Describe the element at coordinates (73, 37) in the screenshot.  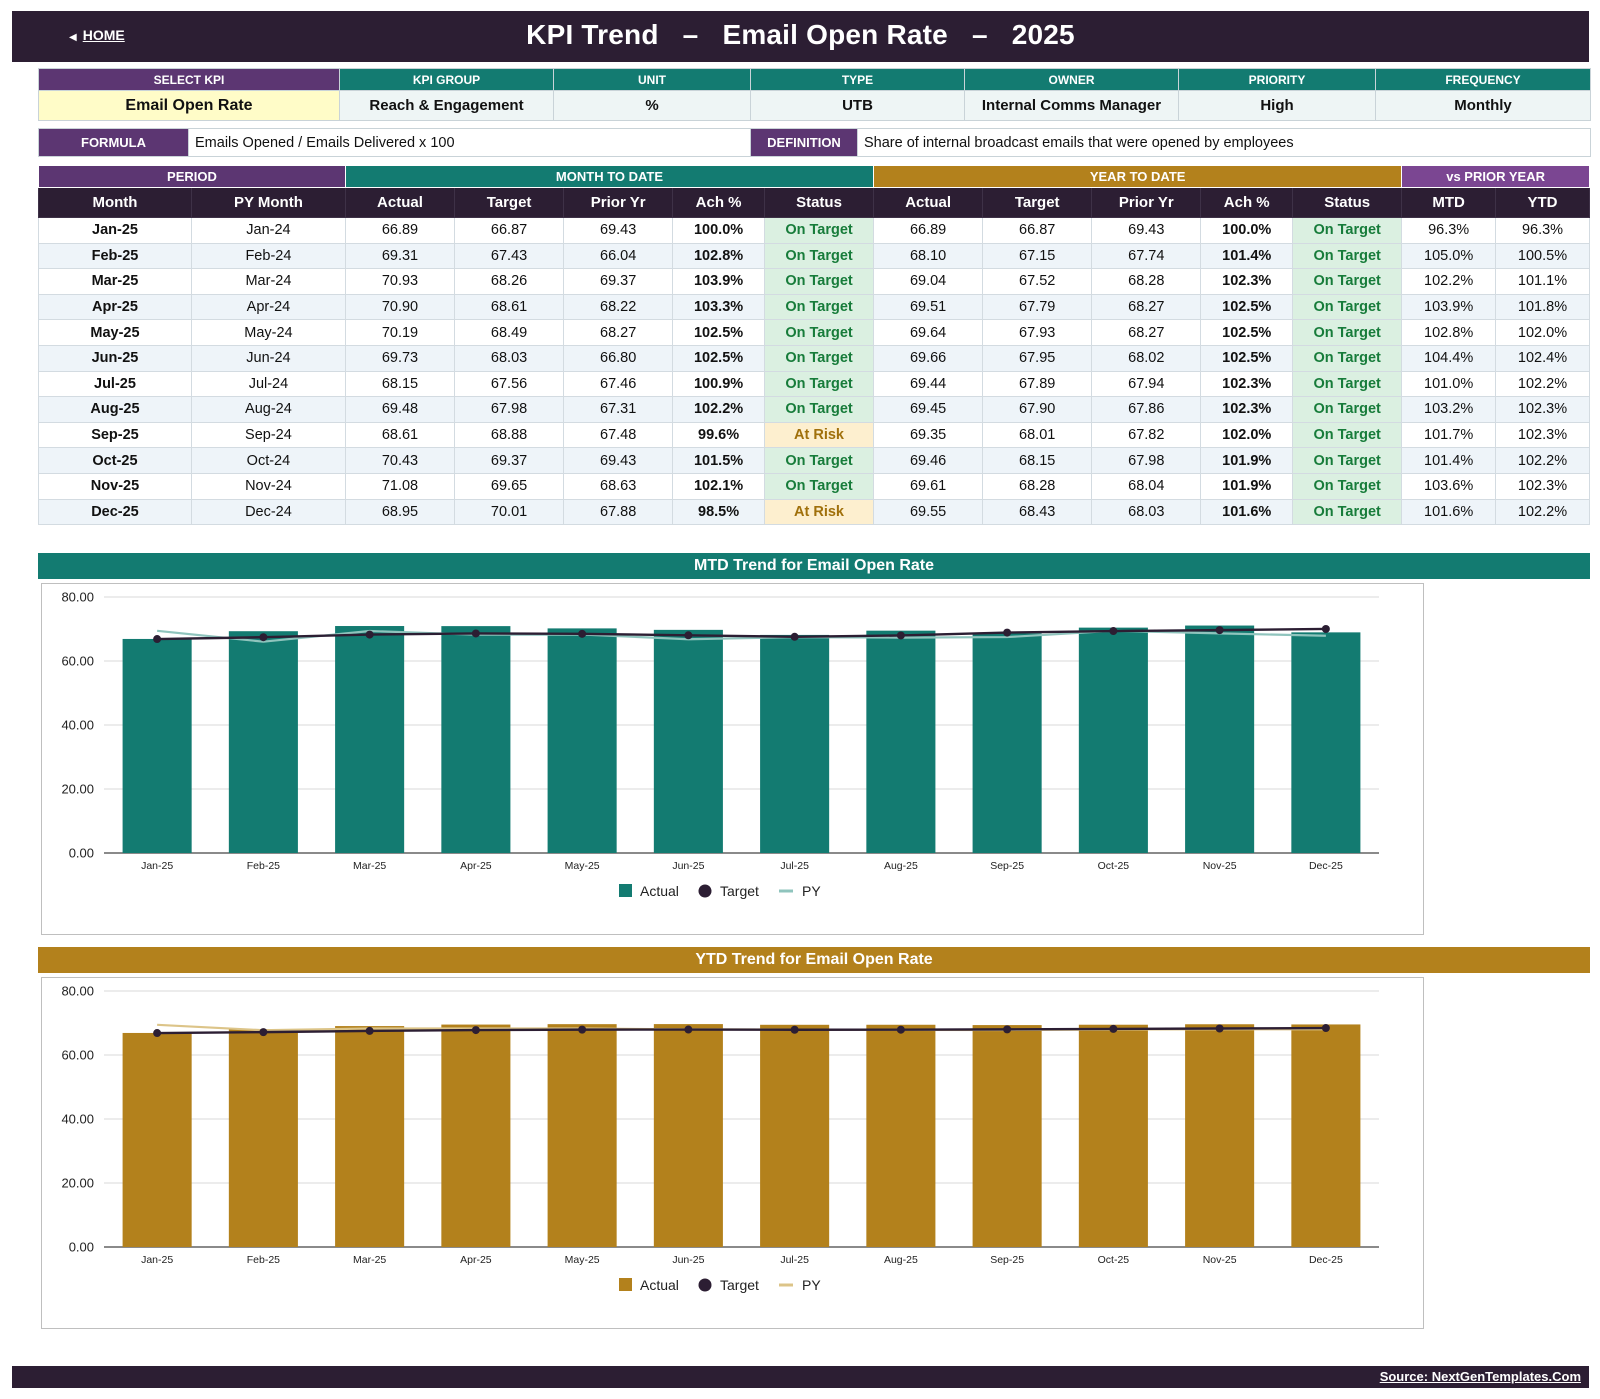
I see `back-arrow-icon: ◀` at that location.